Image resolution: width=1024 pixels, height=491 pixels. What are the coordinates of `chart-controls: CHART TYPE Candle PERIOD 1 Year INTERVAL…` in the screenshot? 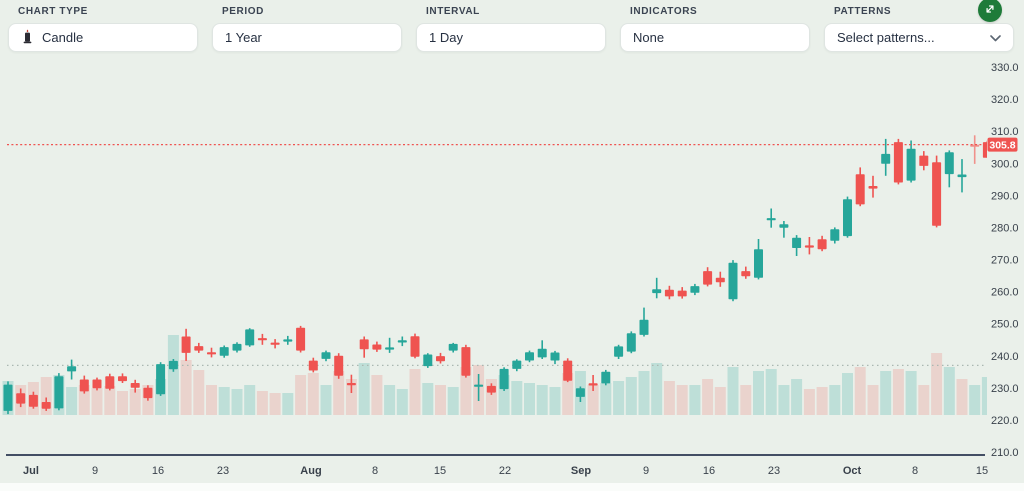 It's located at (511, 27).